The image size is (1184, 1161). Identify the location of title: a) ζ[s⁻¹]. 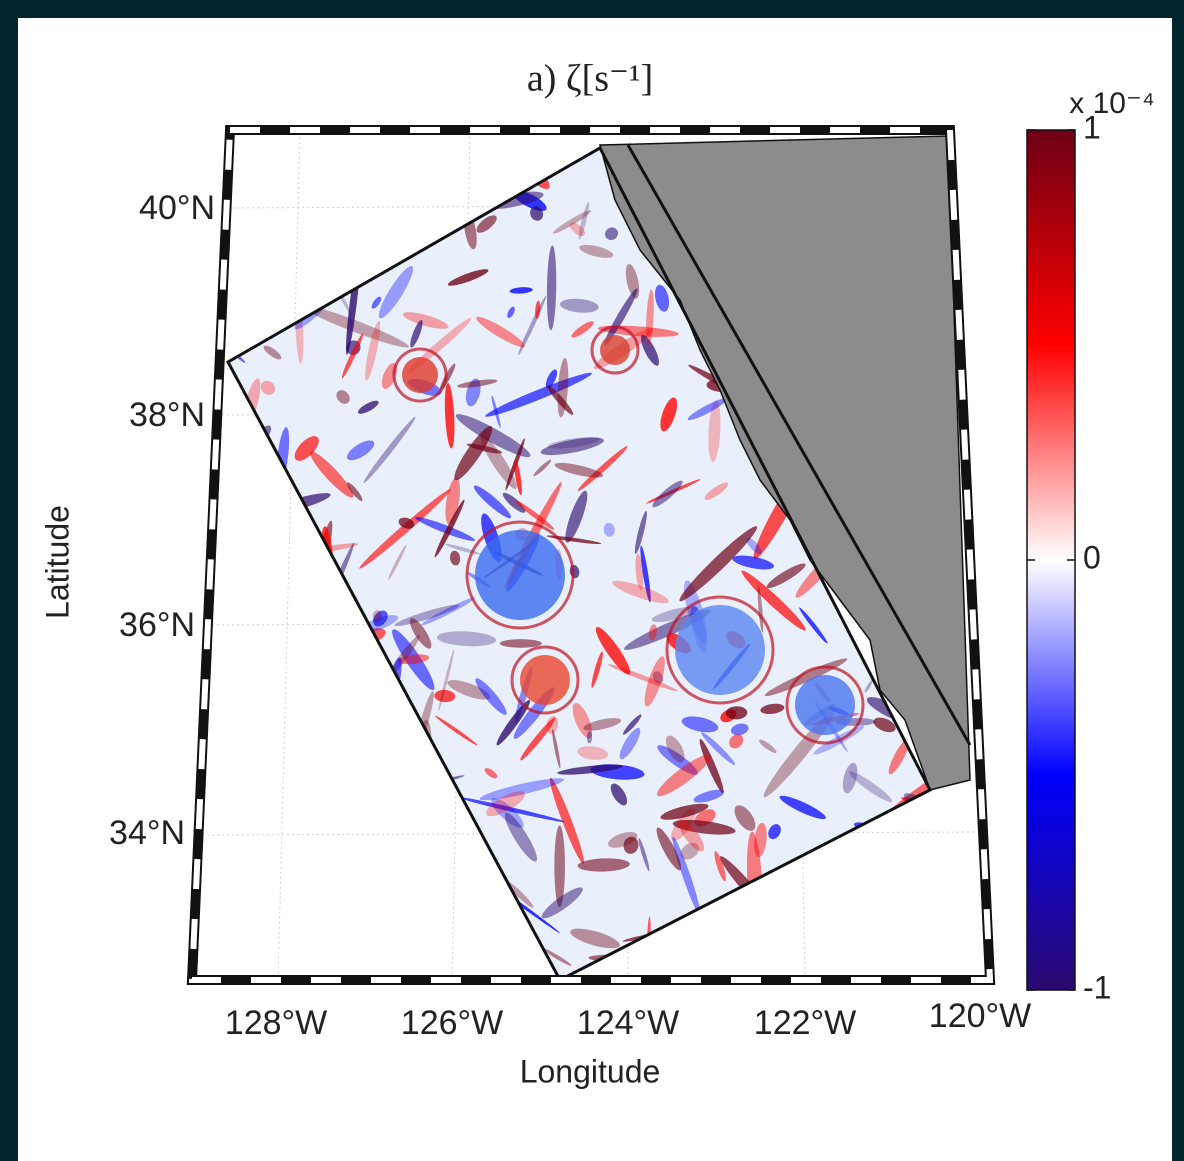
(590, 79).